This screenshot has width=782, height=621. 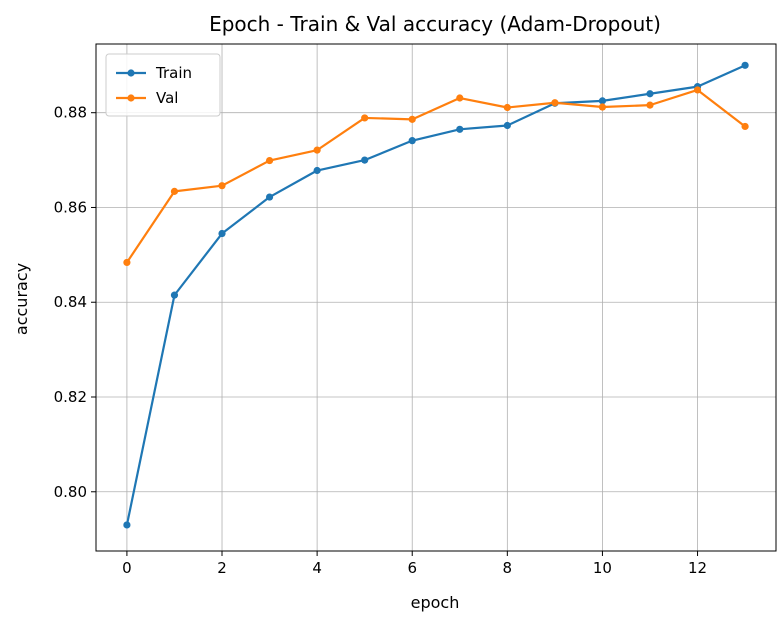 I want to click on x-axis-label: epoch, so click(x=435, y=602).